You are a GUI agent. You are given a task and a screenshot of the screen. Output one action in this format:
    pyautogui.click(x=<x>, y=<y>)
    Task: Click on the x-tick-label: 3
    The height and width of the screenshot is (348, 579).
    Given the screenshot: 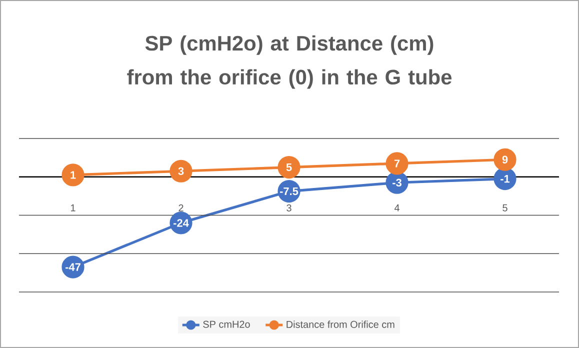 What is the action you would take?
    pyautogui.click(x=289, y=208)
    